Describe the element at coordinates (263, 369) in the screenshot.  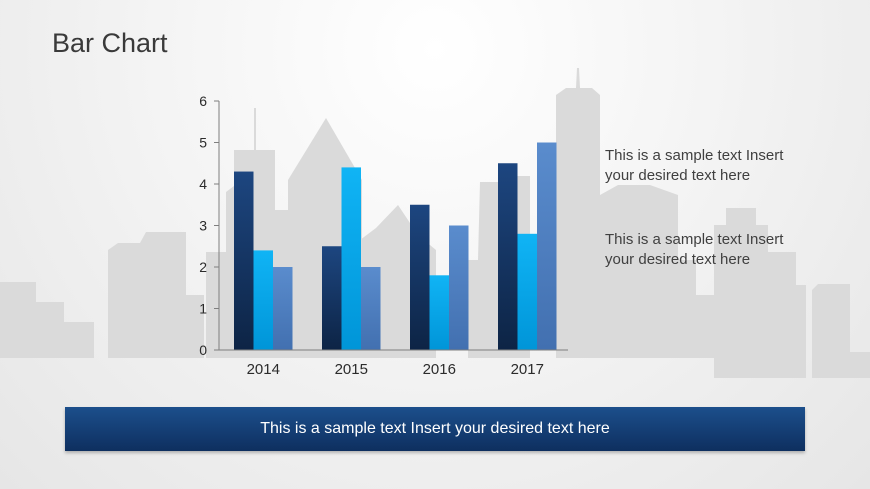
I see `x-category-label: 2014` at that location.